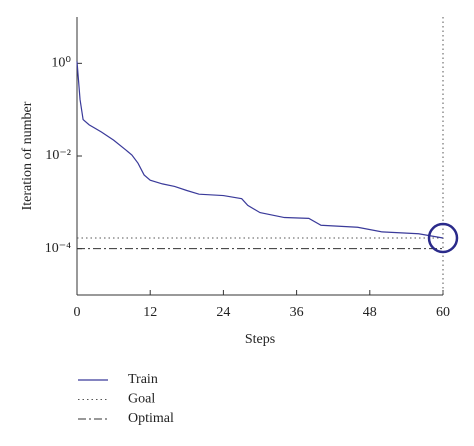  I want to click on y-axis-label: Iteration of number, so click(27, 155).